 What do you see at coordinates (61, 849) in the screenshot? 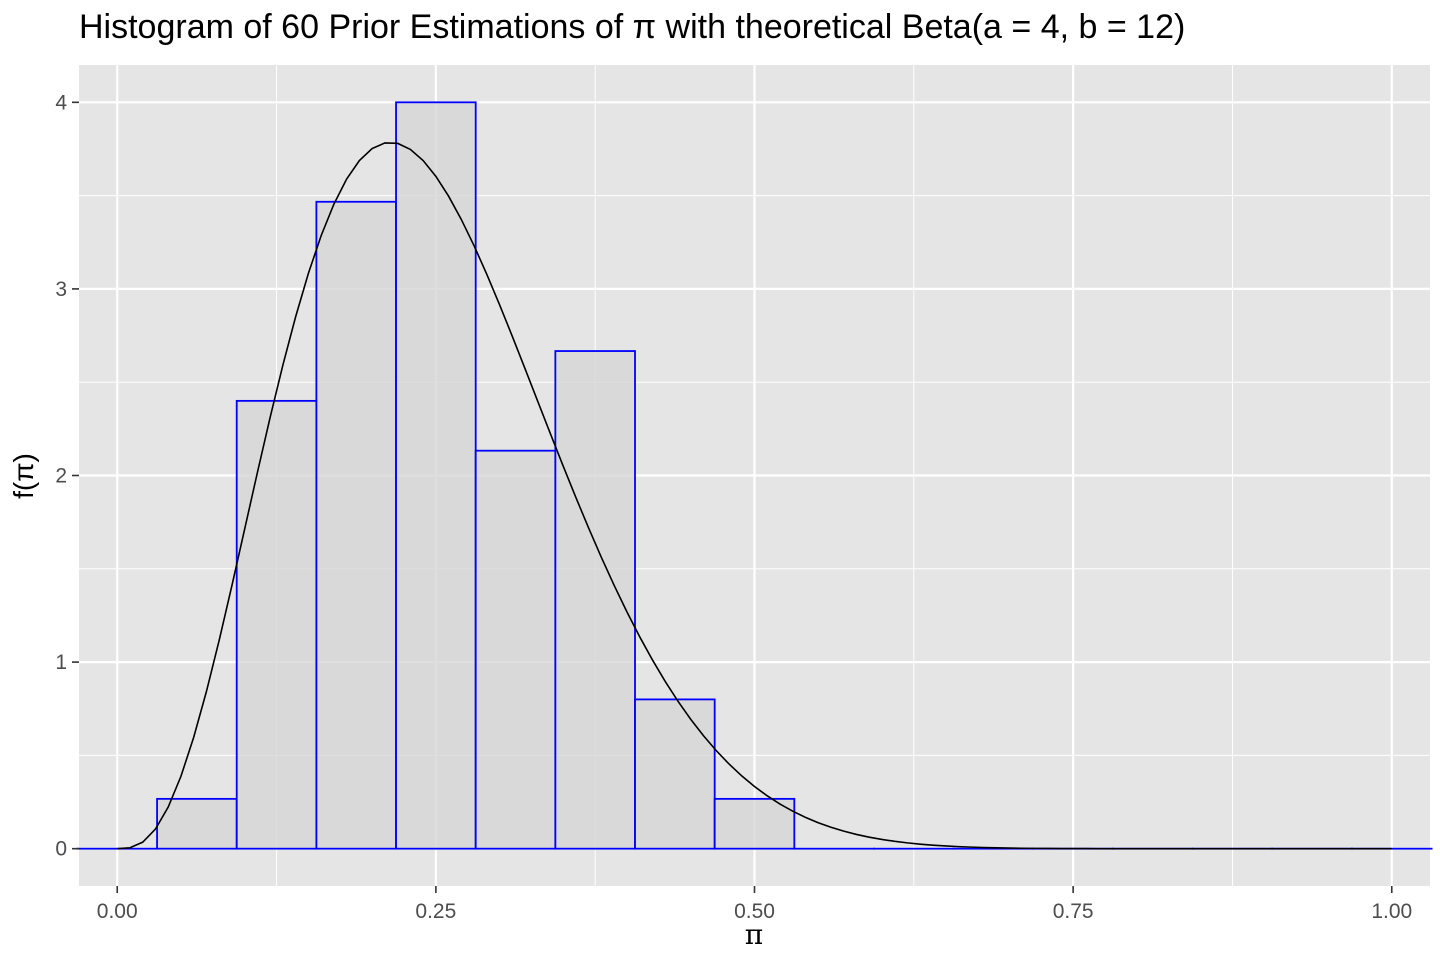
I see `y-tick-label: 0` at bounding box center [61, 849].